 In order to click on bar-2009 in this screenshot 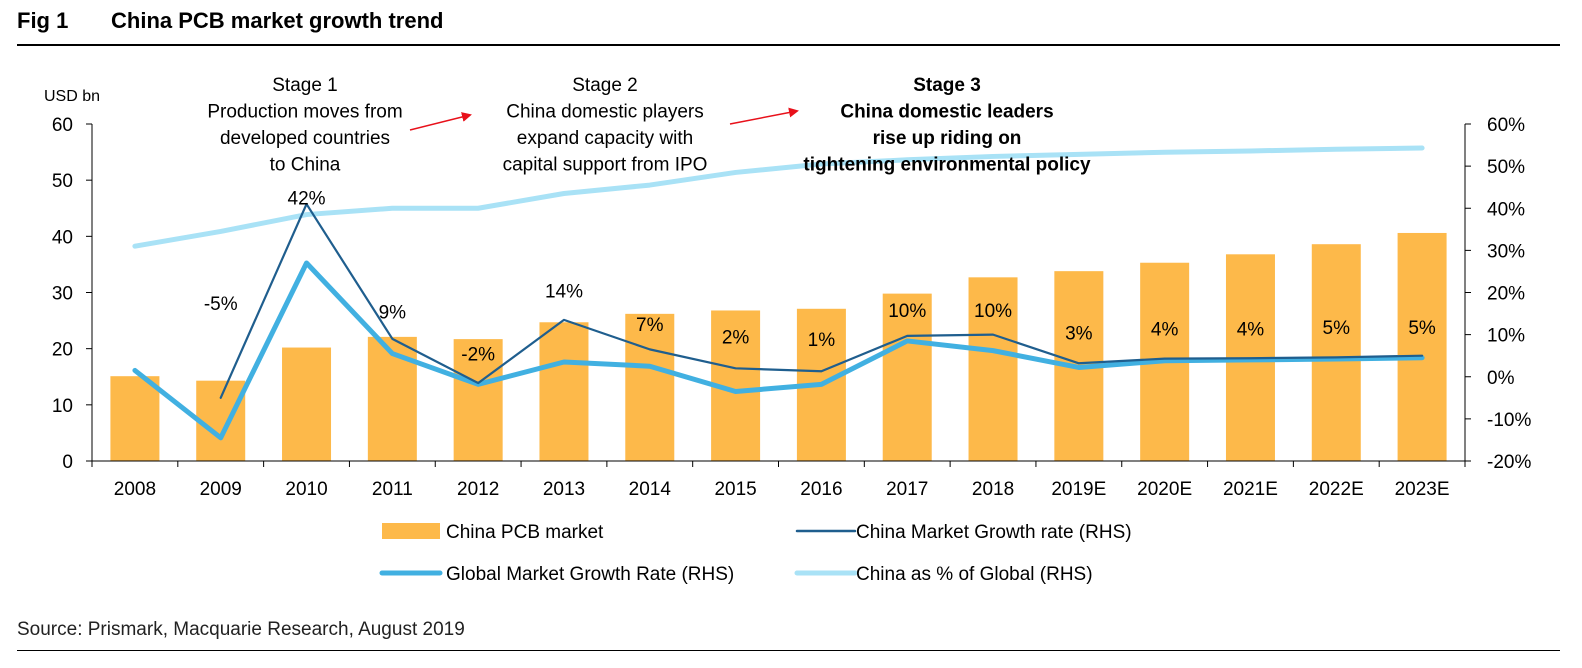, I will do `click(221, 420)`.